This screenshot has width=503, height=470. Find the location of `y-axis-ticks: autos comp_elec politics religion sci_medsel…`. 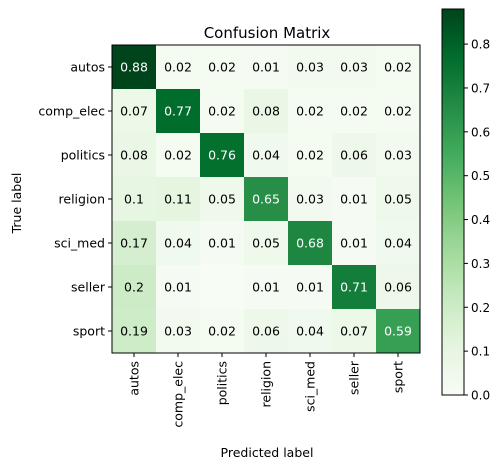

y-axis-ticks: autos comp_elec politics religion sci_medsel… is located at coordinates (75, 199).